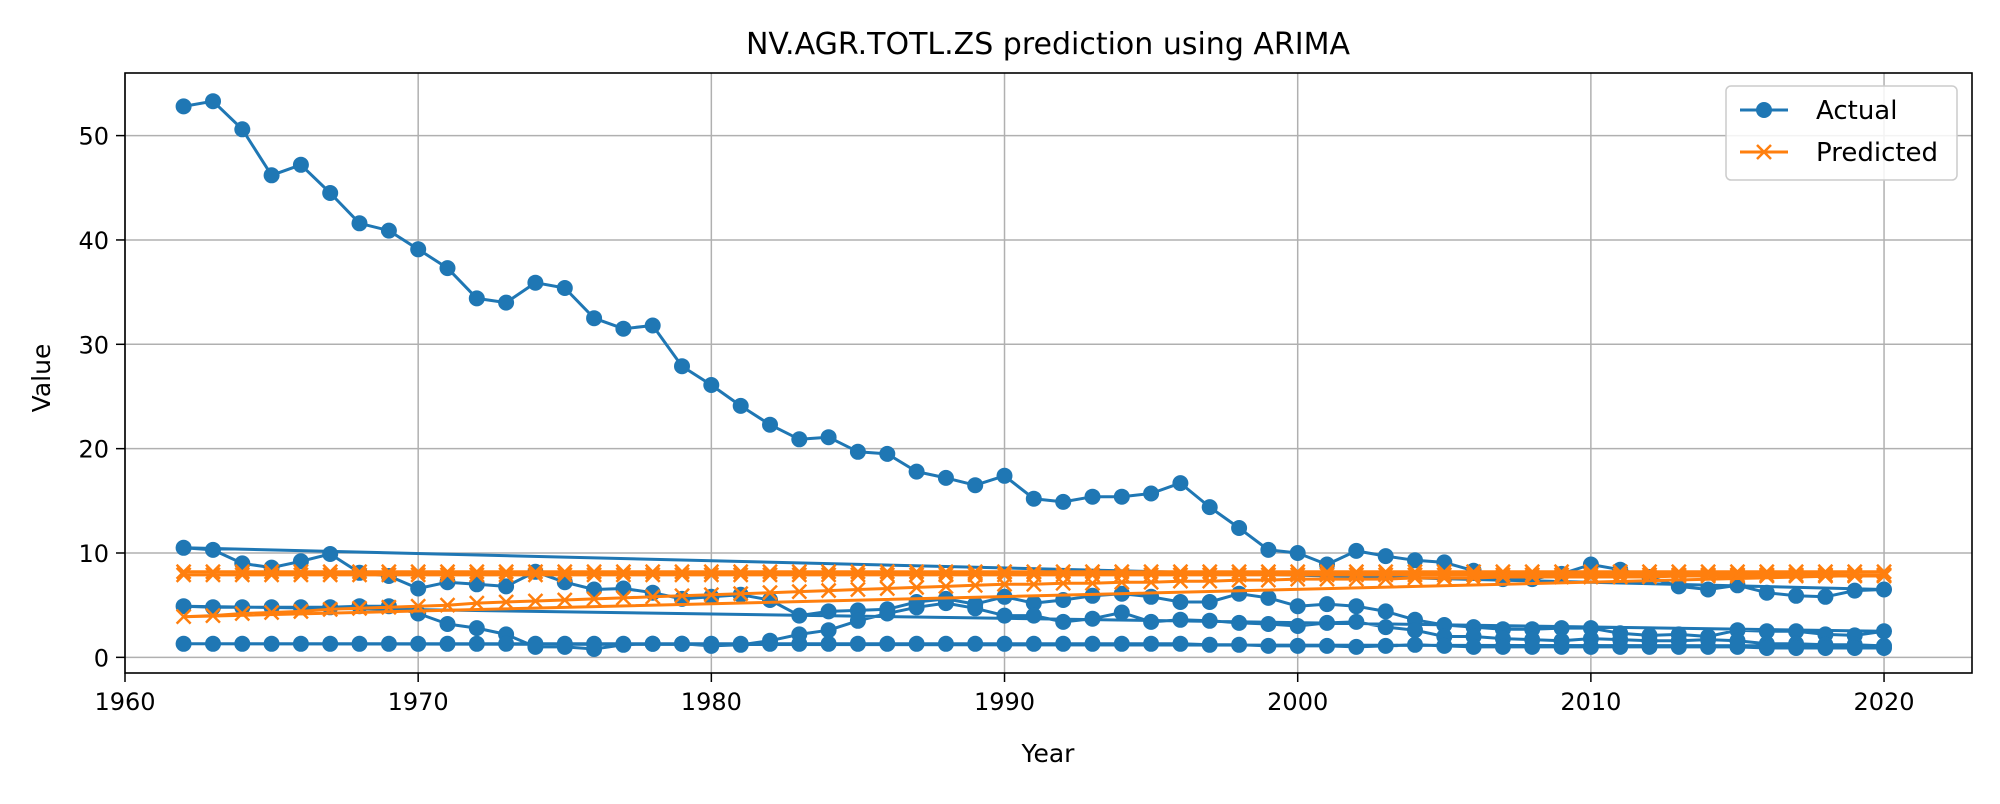 Image resolution: width=2000 pixels, height=804 pixels. I want to click on legend-predicted-marker, so click(1764, 152).